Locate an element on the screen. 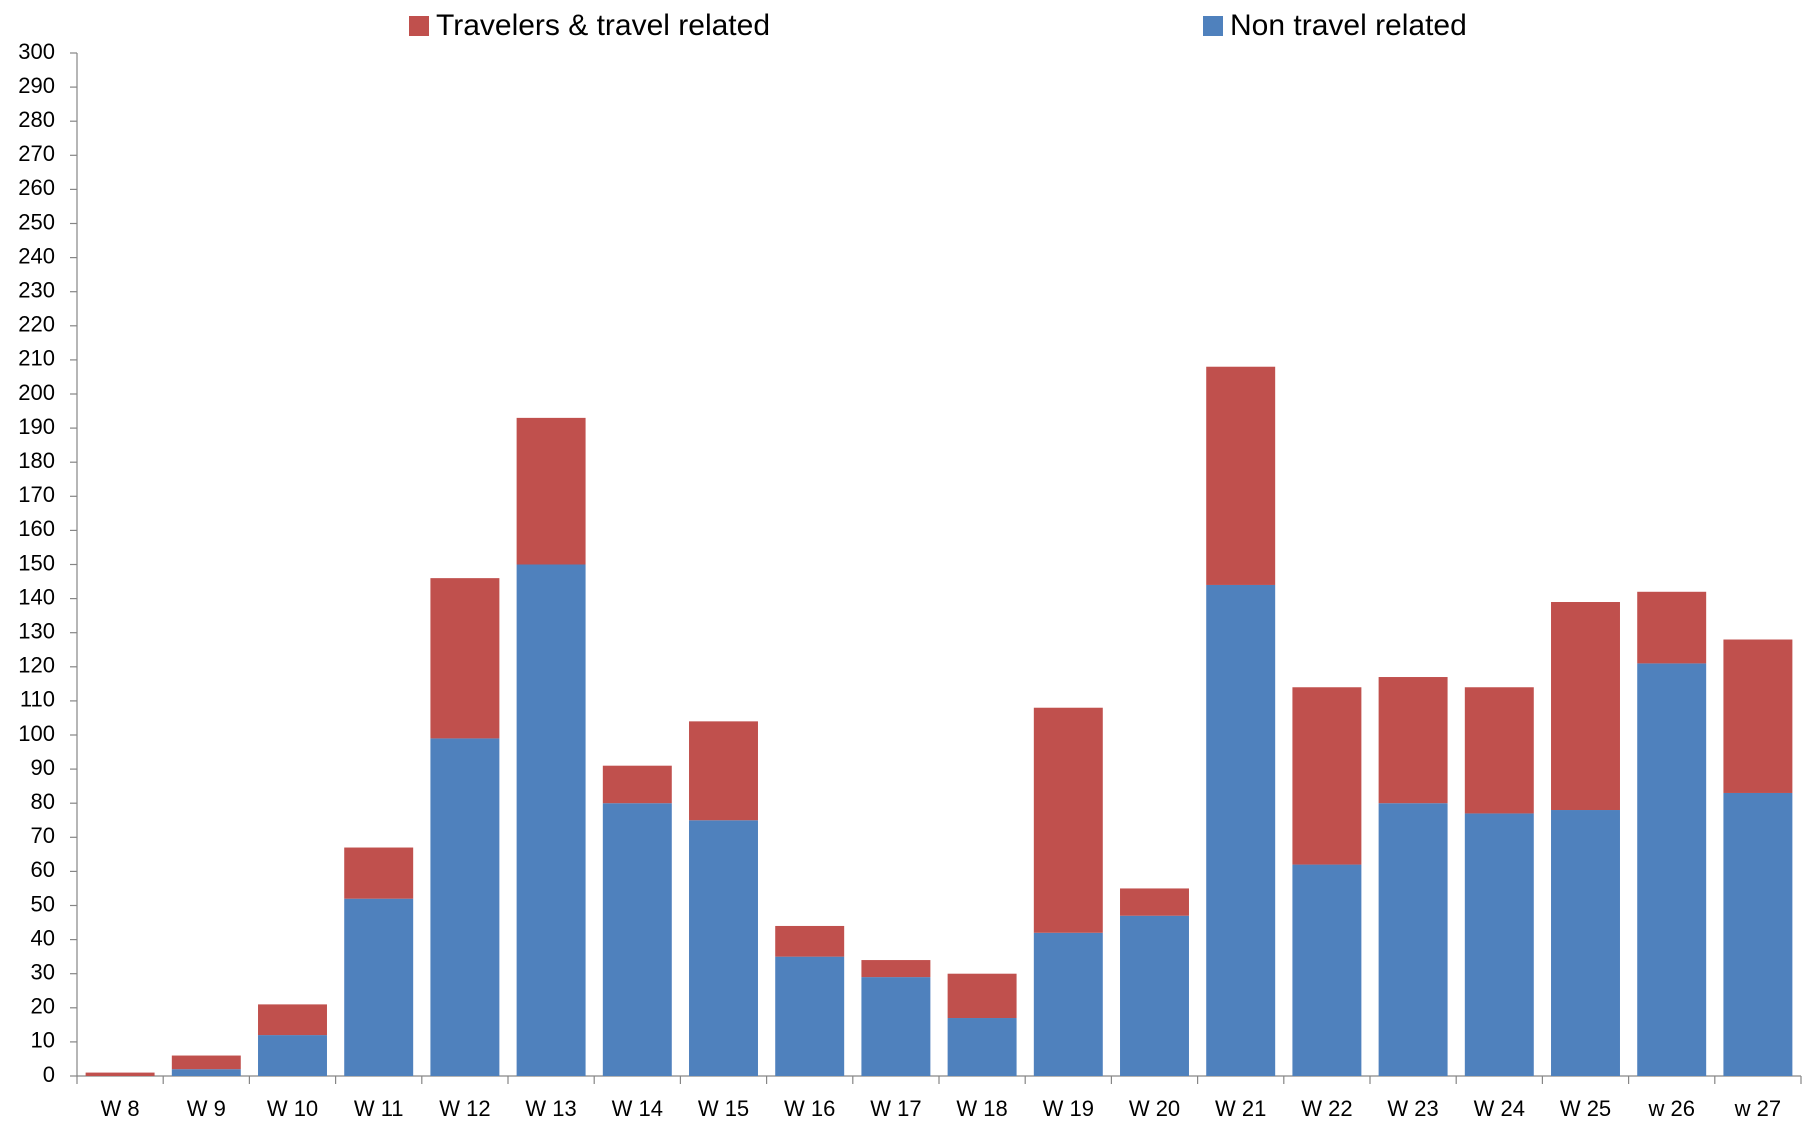 Image resolution: width=1806 pixels, height=1131 pixels. x-tick-label: w 27 is located at coordinates (1757, 1108).